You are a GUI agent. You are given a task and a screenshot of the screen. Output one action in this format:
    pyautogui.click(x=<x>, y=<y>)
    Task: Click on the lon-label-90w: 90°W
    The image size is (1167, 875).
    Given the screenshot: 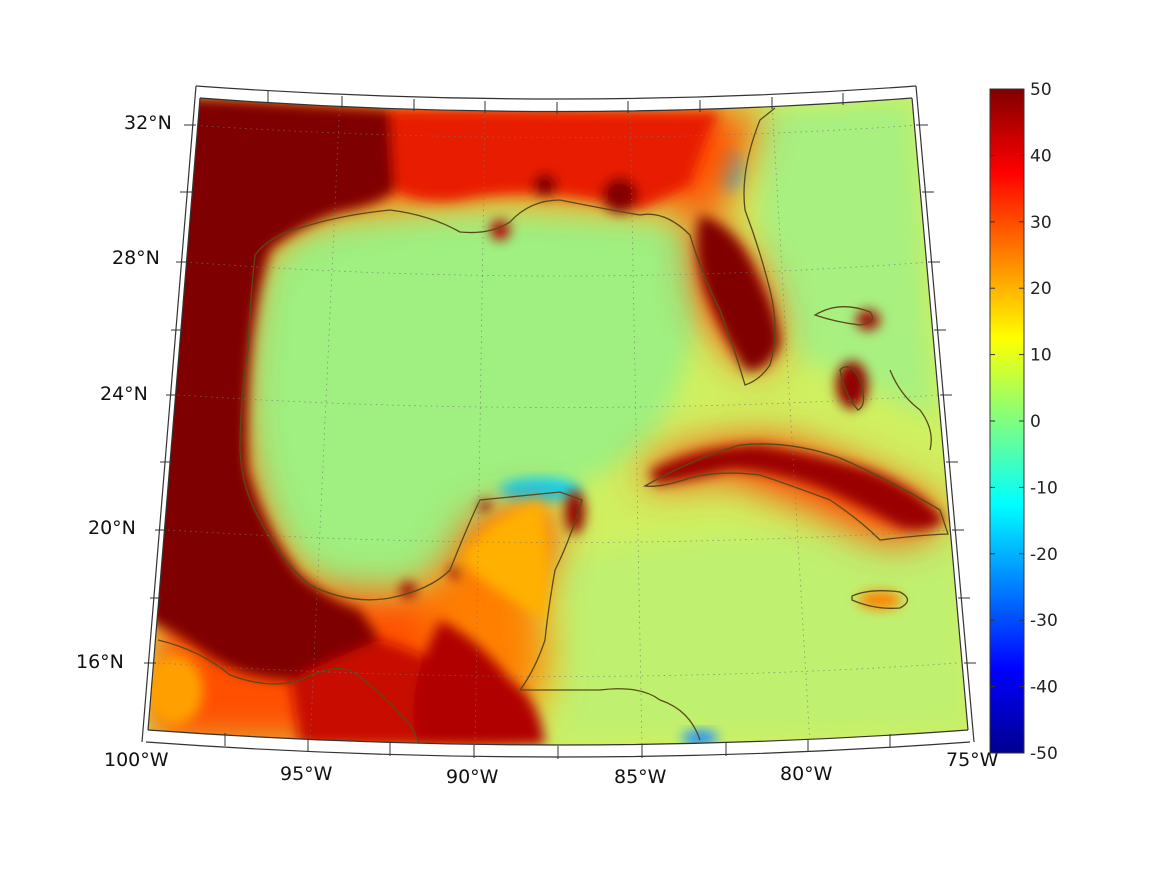 What is the action you would take?
    pyautogui.click(x=472, y=777)
    